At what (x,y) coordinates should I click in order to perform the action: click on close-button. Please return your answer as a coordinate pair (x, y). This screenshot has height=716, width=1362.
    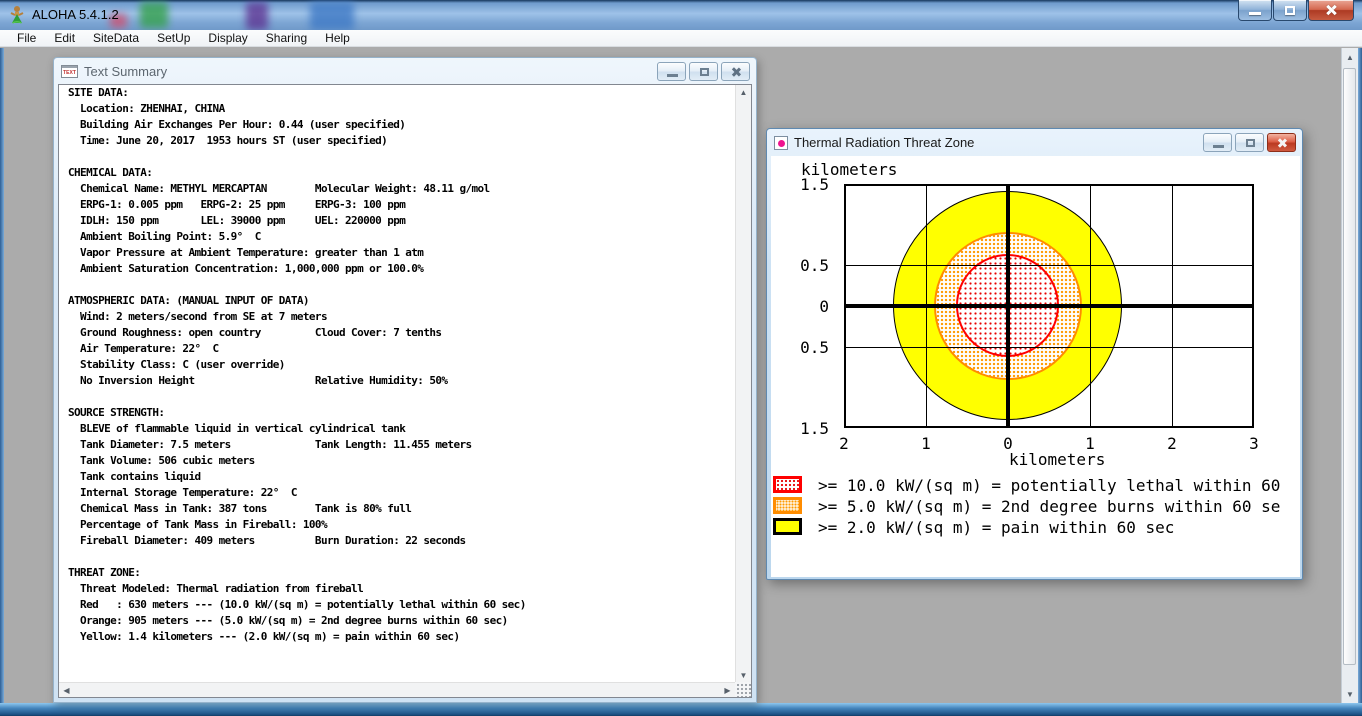
    Looking at the image, I should click on (1331, 10).